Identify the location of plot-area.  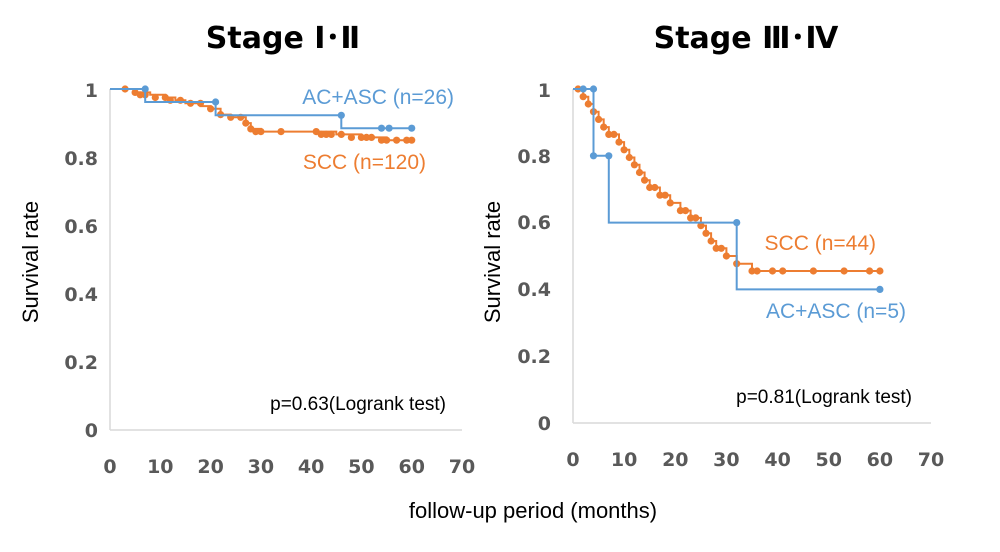
(263, 114).